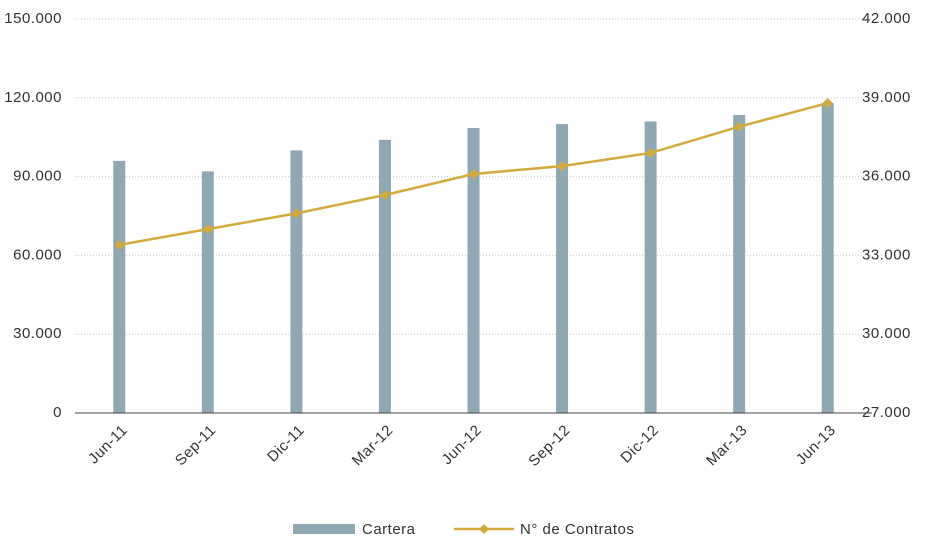  Describe the element at coordinates (886, 18) in the screenshot. I see `y2-tick-label: 42.000` at that location.